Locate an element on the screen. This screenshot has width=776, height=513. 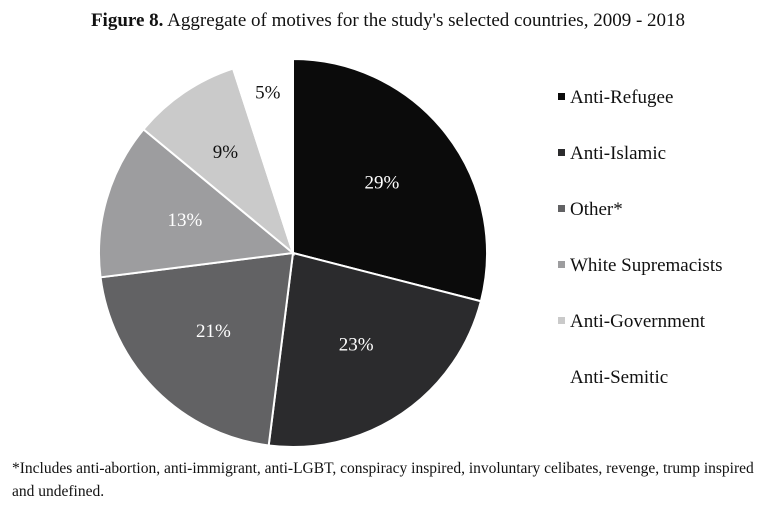
pie-slice-anti-refugee is located at coordinates (390, 180).